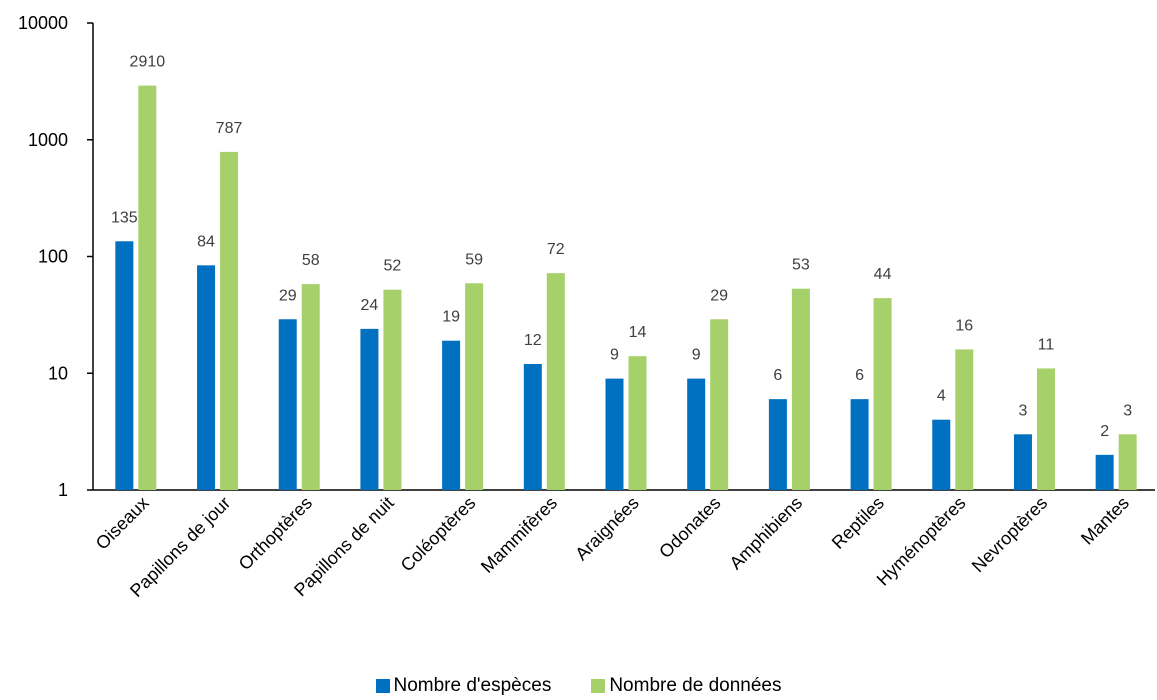  Describe the element at coordinates (382, 686) in the screenshot. I see `legend-swatch-especes` at that location.